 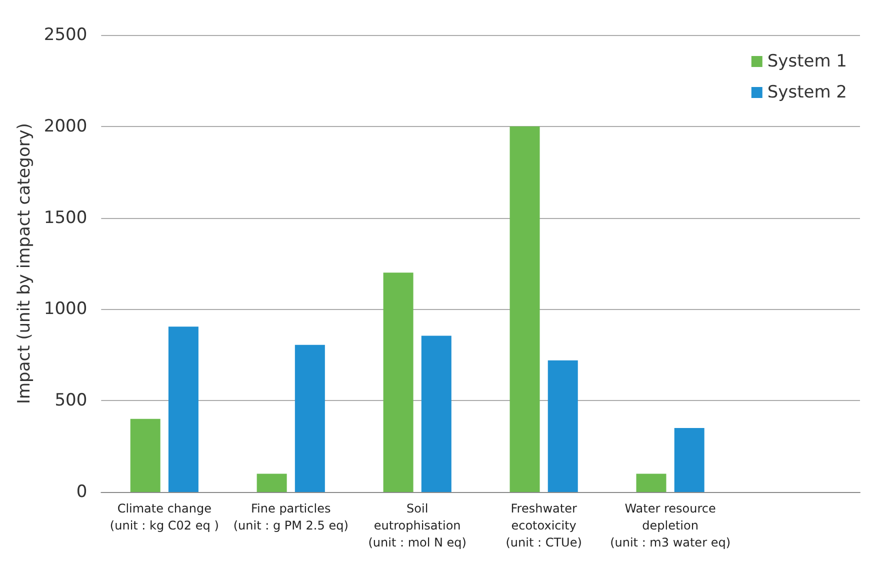 What do you see at coordinates (66, 218) in the screenshot?
I see `y-tick-label: 1500` at bounding box center [66, 218].